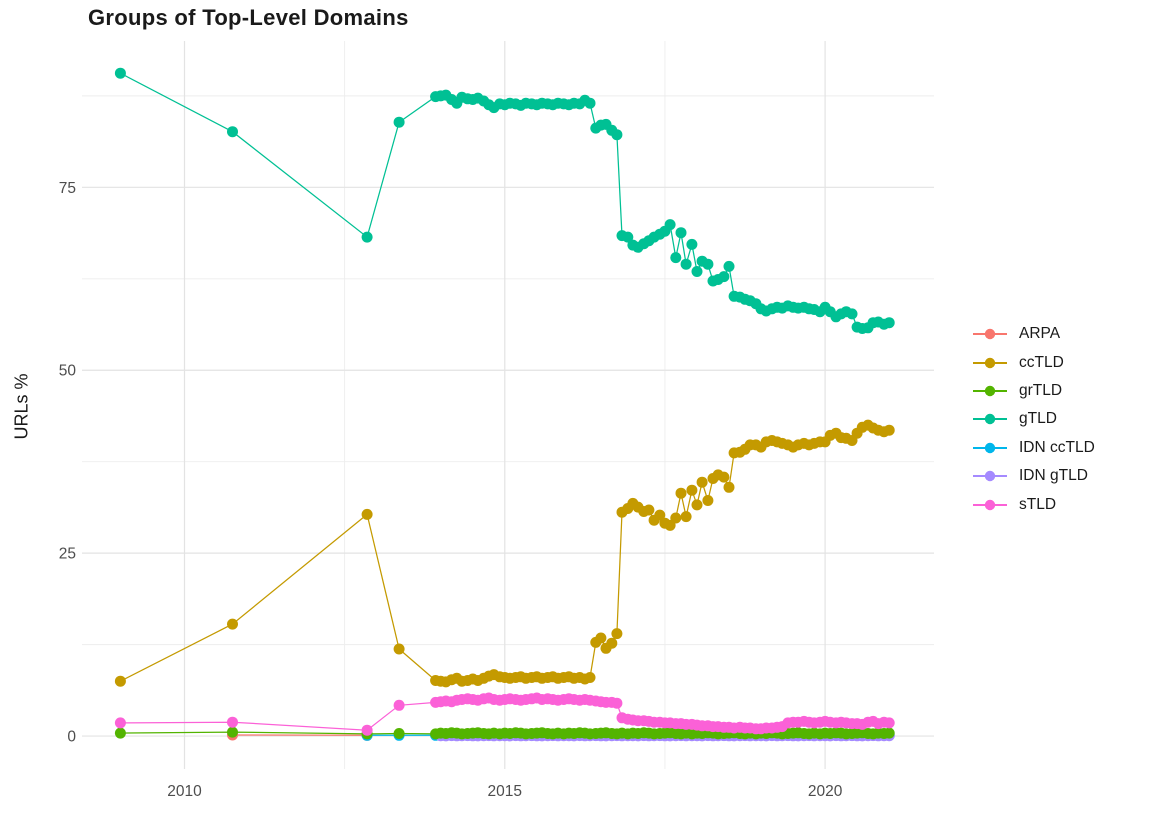 Image resolution: width=1164 pixels, height=827 pixels. Describe the element at coordinates (1041, 390) in the screenshot. I see `legend-label: grTLD` at that location.